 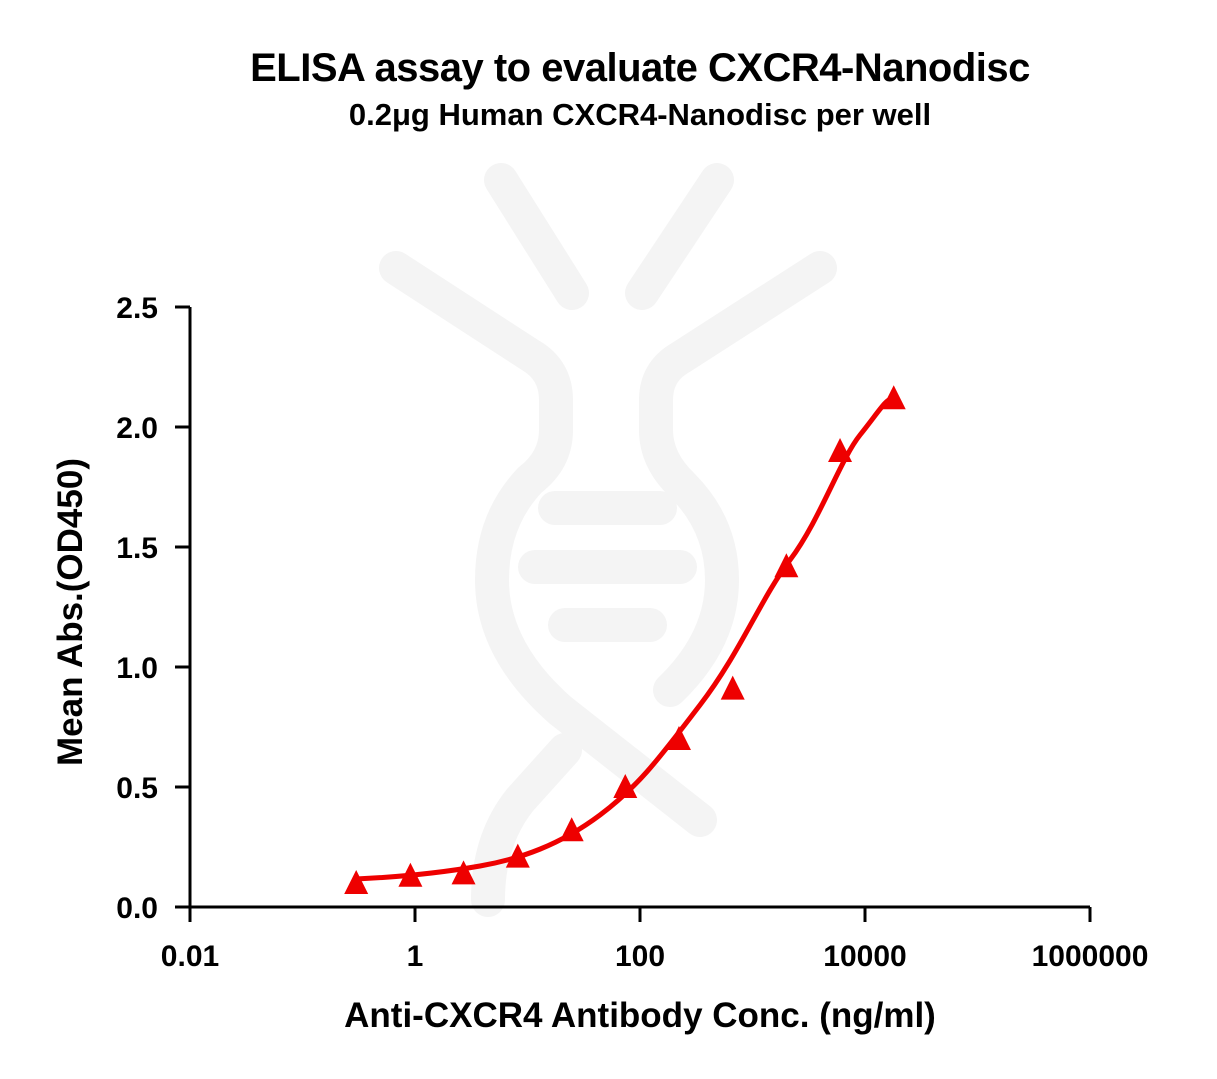 I want to click on x-tick-label: 1, so click(x=415, y=956).